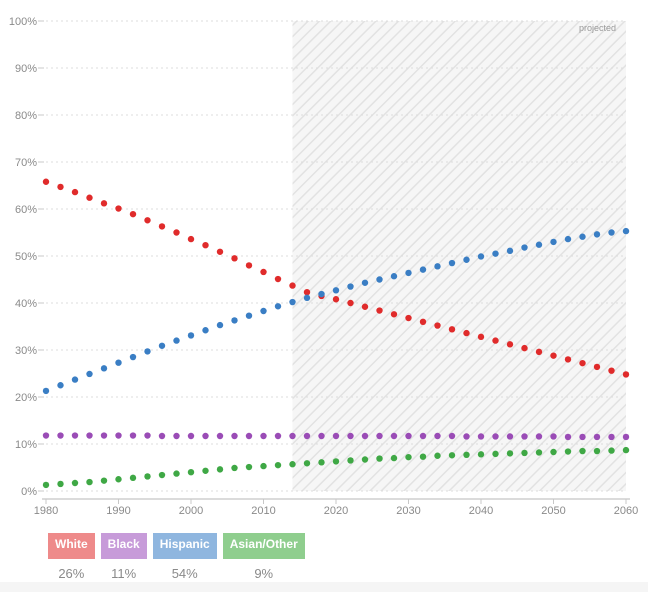  I want to click on y-tick-label: 90%, so click(26, 69).